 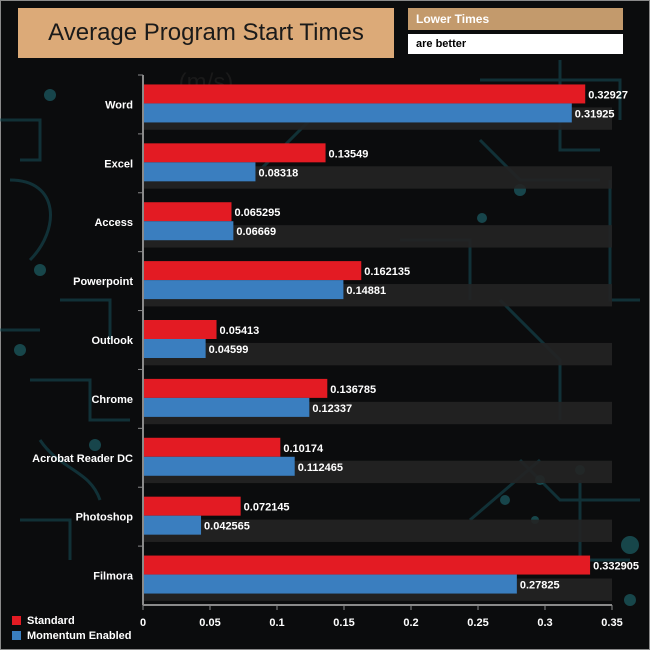 What do you see at coordinates (349, 154) in the screenshot?
I see `bar-value-label: 0.13549` at bounding box center [349, 154].